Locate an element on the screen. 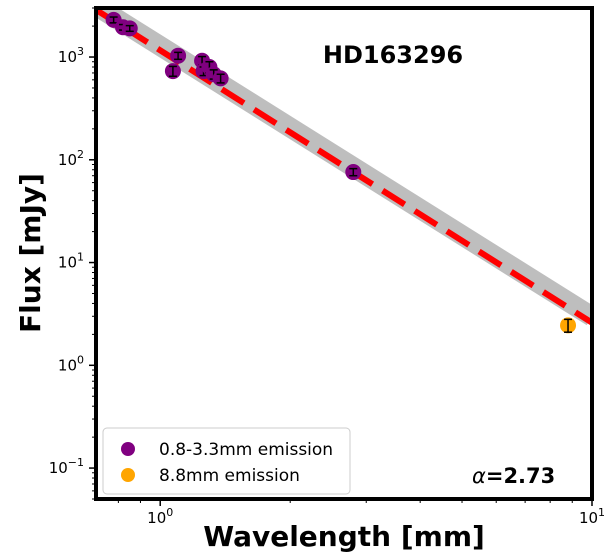  y-tick-label: 10⁻¹ is located at coordinates (66, 466).